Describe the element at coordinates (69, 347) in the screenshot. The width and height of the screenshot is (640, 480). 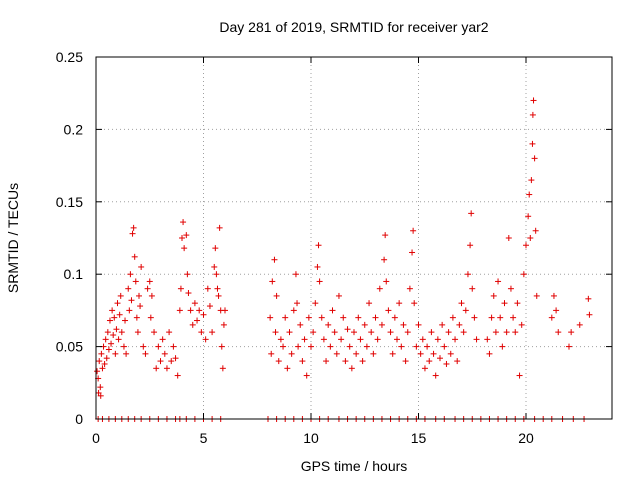
I see `y-tick-label: 0.05` at that location.